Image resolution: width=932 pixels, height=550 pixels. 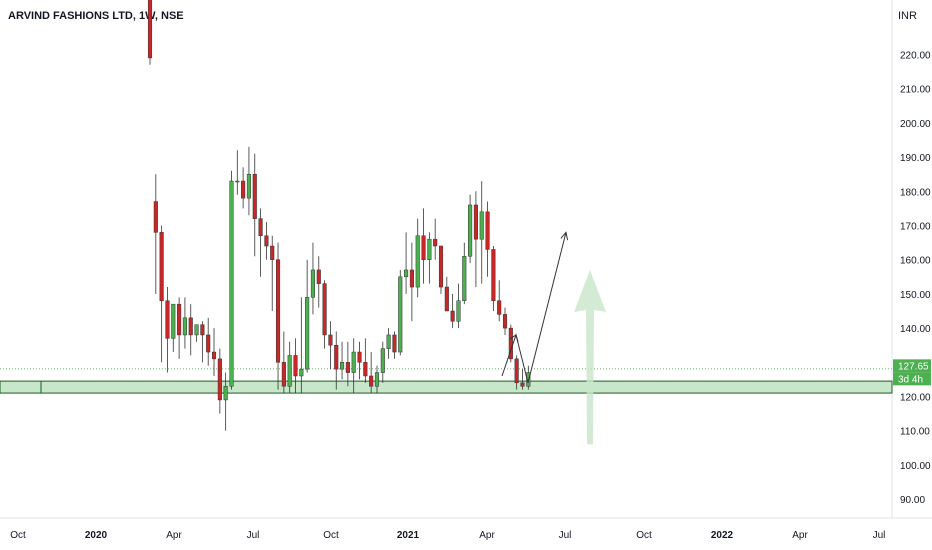 I want to click on y-tick-label: 110.00, so click(x=915, y=432).